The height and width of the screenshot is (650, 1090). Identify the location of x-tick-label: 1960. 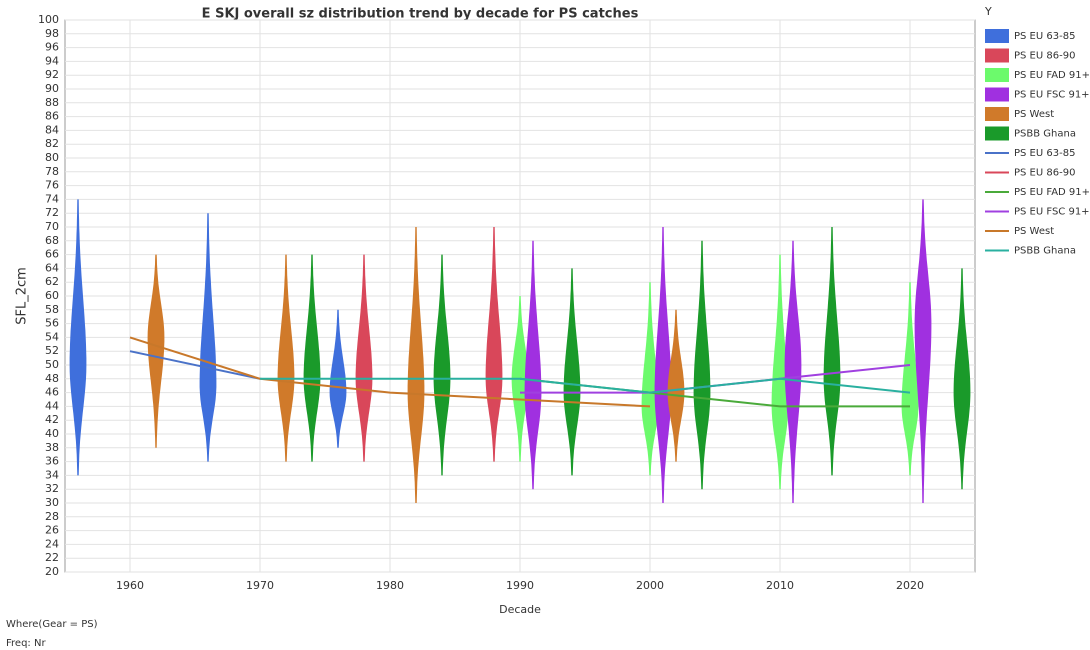
(130, 585).